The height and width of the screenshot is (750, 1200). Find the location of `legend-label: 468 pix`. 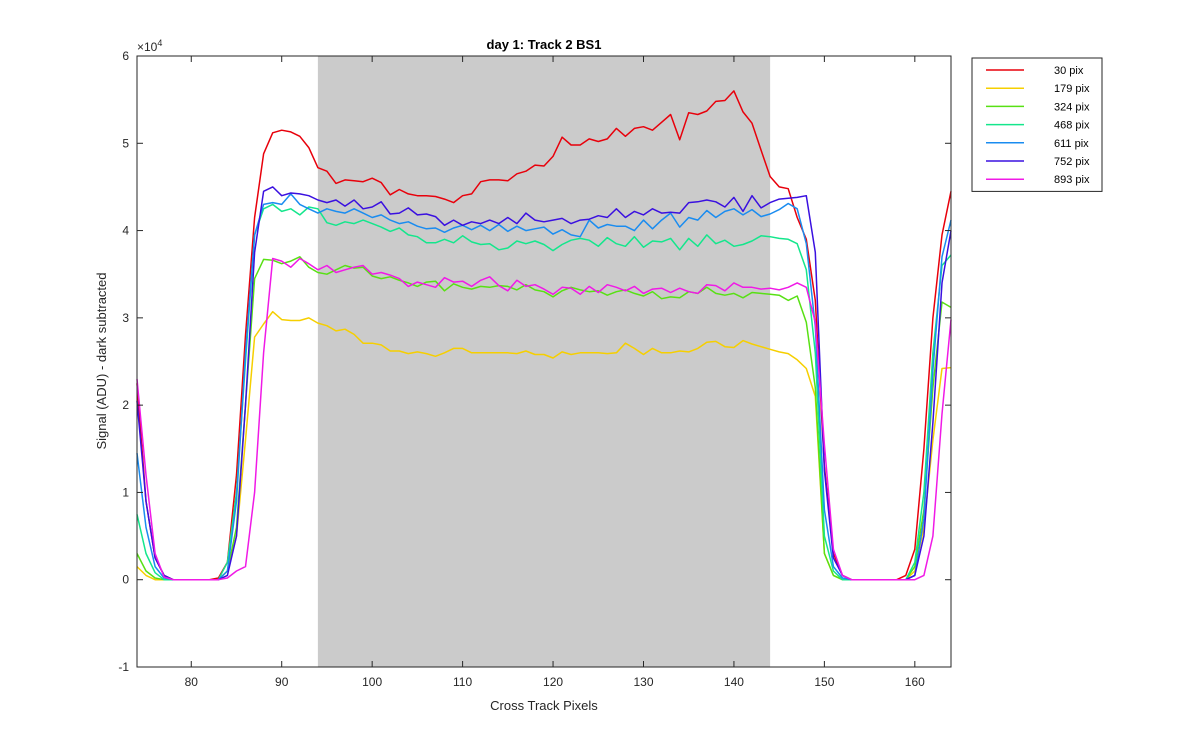

legend-label: 468 pix is located at coordinates (1072, 126).